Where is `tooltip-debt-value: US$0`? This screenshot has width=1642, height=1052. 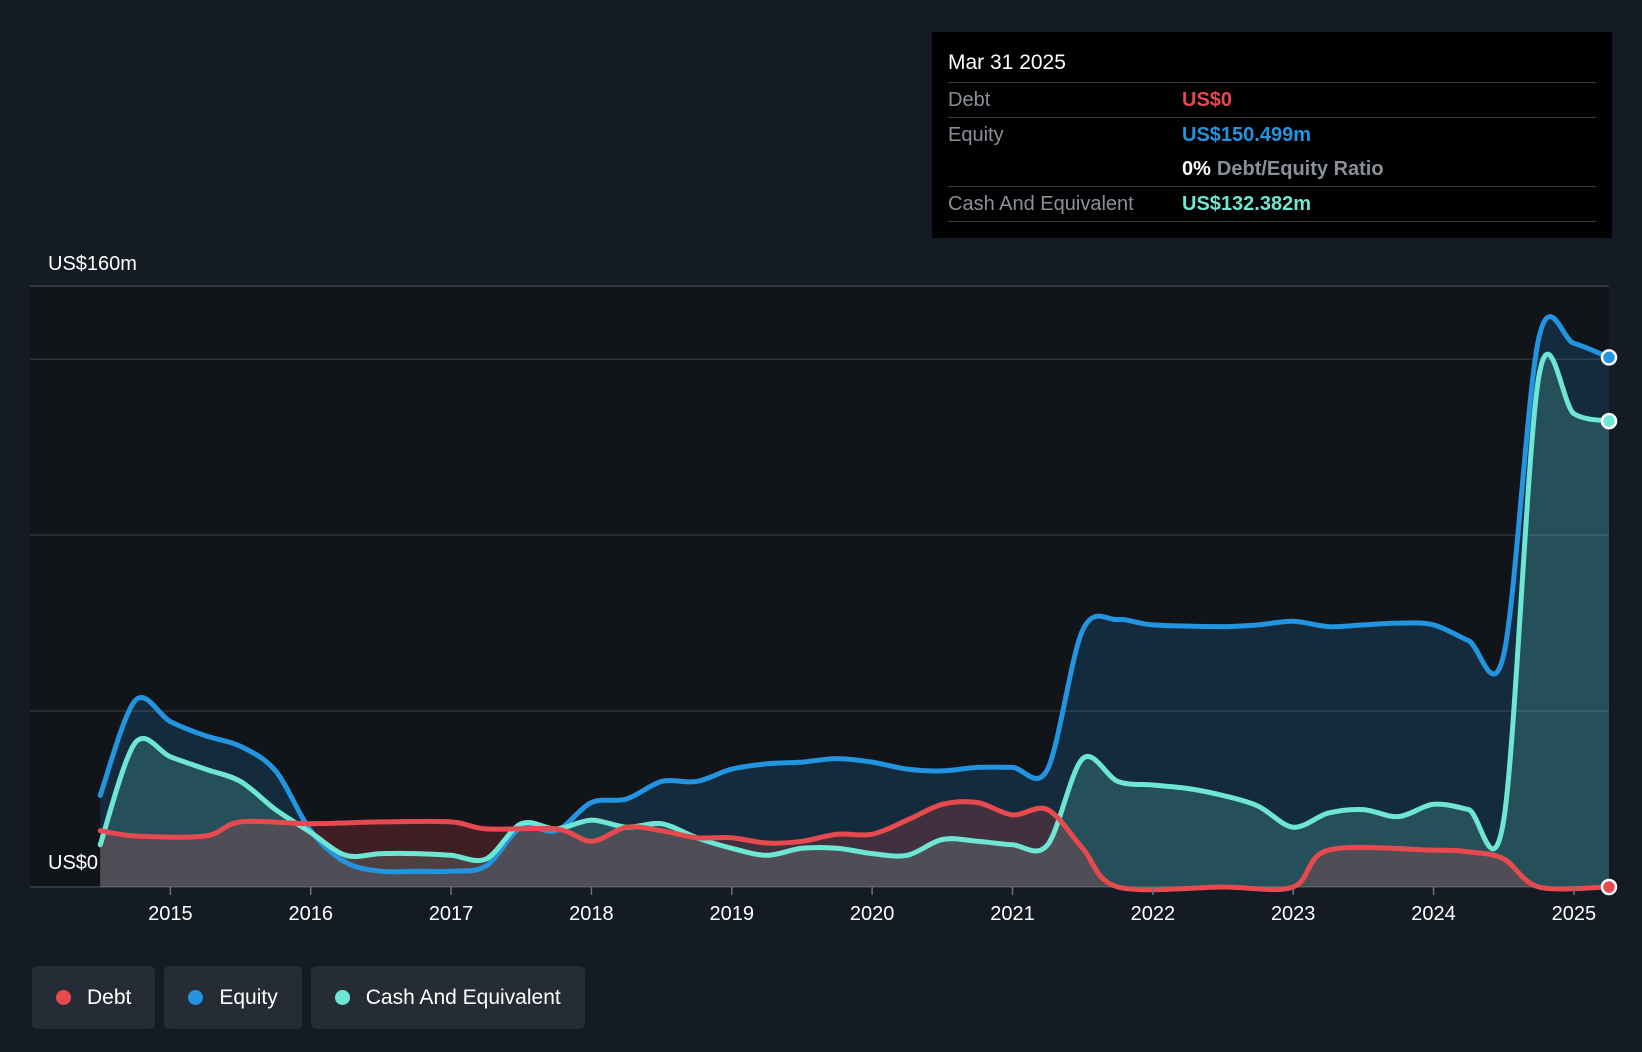
tooltip-debt-value: US$0 is located at coordinates (1207, 99).